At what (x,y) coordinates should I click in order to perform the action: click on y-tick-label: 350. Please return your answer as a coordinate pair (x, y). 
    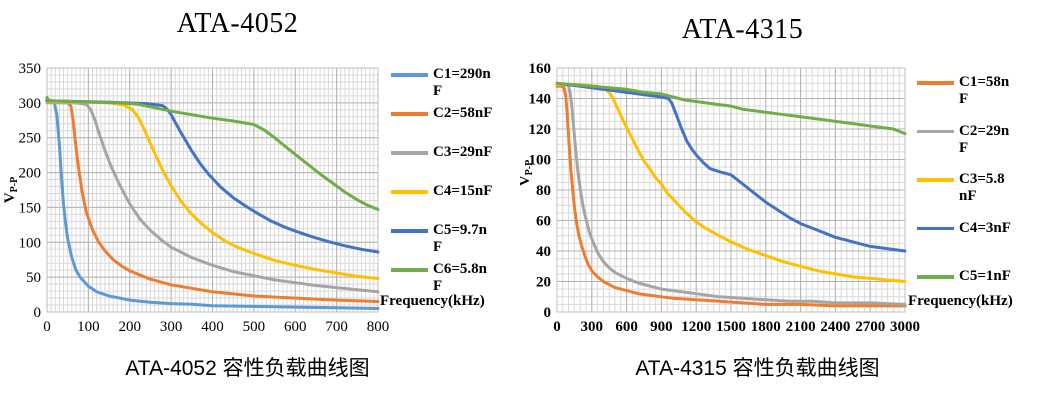
    Looking at the image, I should click on (30, 69).